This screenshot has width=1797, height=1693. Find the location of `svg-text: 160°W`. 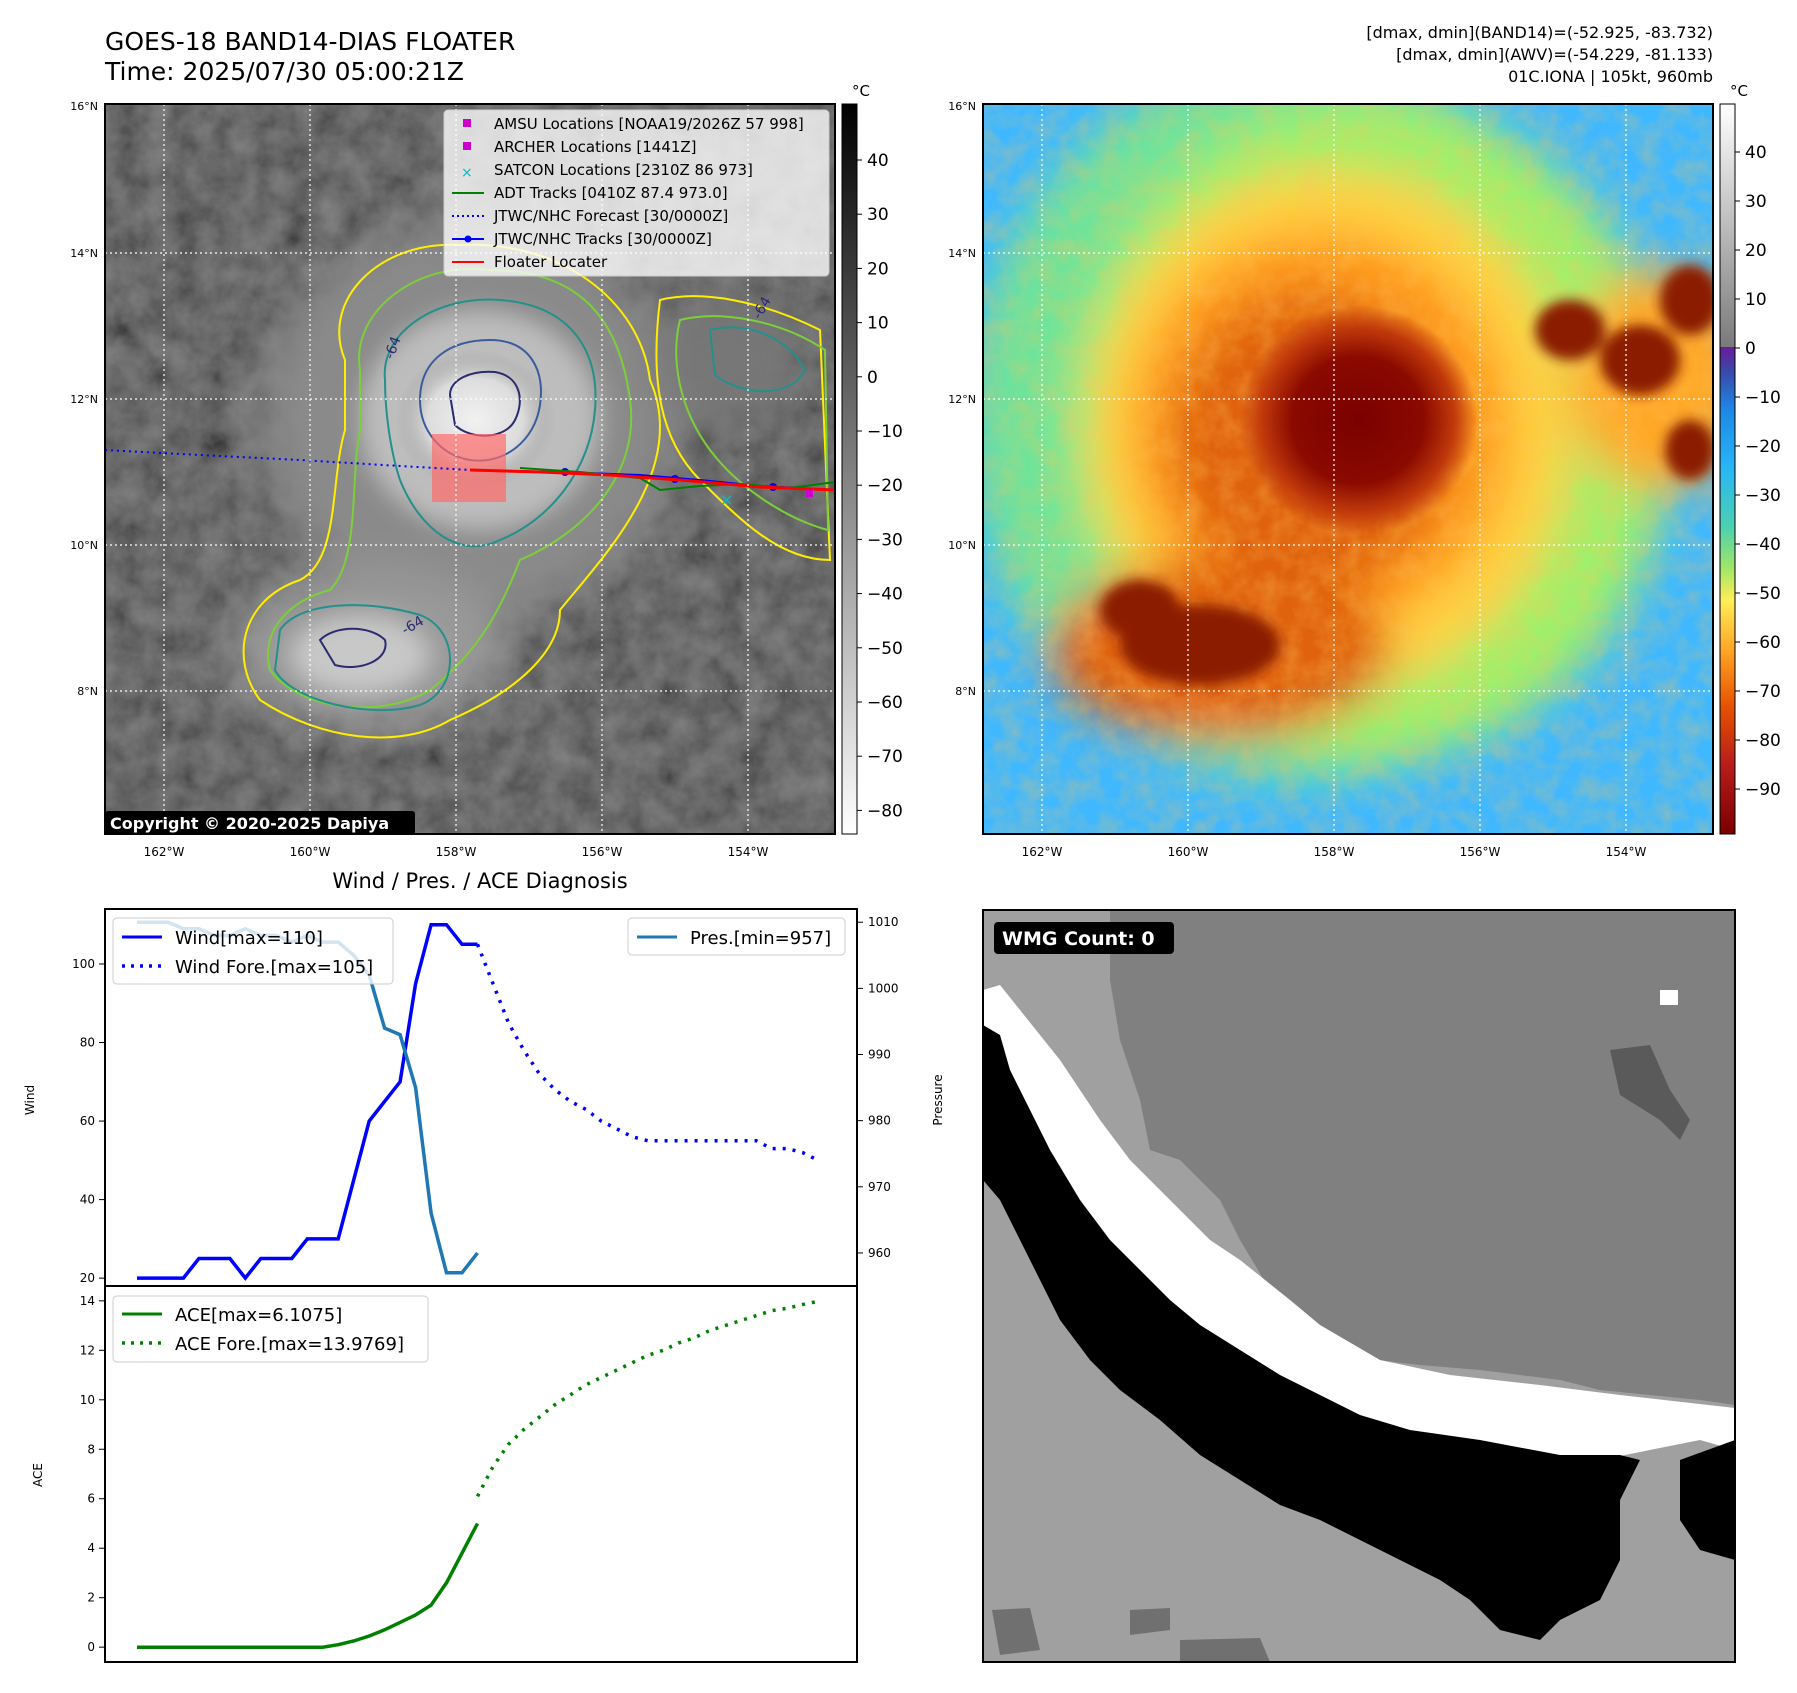

svg-text: 160°W is located at coordinates (1188, 852).